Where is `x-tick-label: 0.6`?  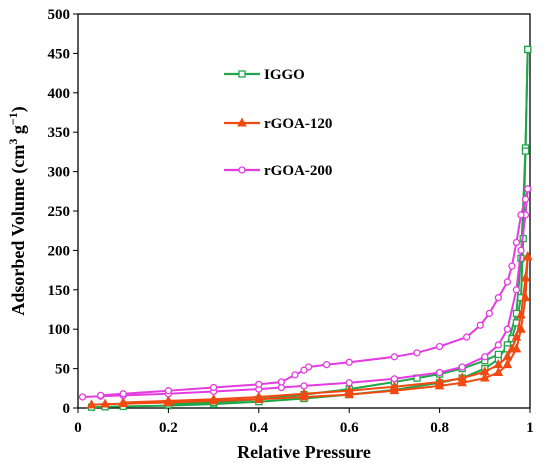
x-tick-label: 0.6 is located at coordinates (349, 428).